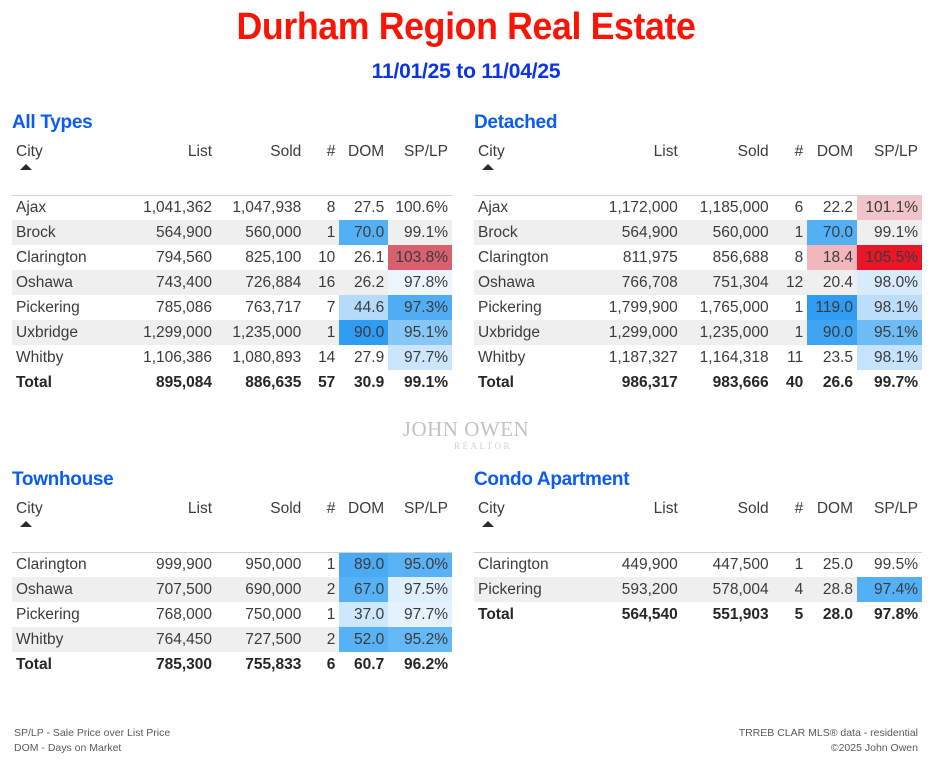 The image size is (932, 764). Describe the element at coordinates (232, 589) in the screenshot. I see `table-row: Oshawa 707,500 690,000 2 67.0 97.5%` at that location.